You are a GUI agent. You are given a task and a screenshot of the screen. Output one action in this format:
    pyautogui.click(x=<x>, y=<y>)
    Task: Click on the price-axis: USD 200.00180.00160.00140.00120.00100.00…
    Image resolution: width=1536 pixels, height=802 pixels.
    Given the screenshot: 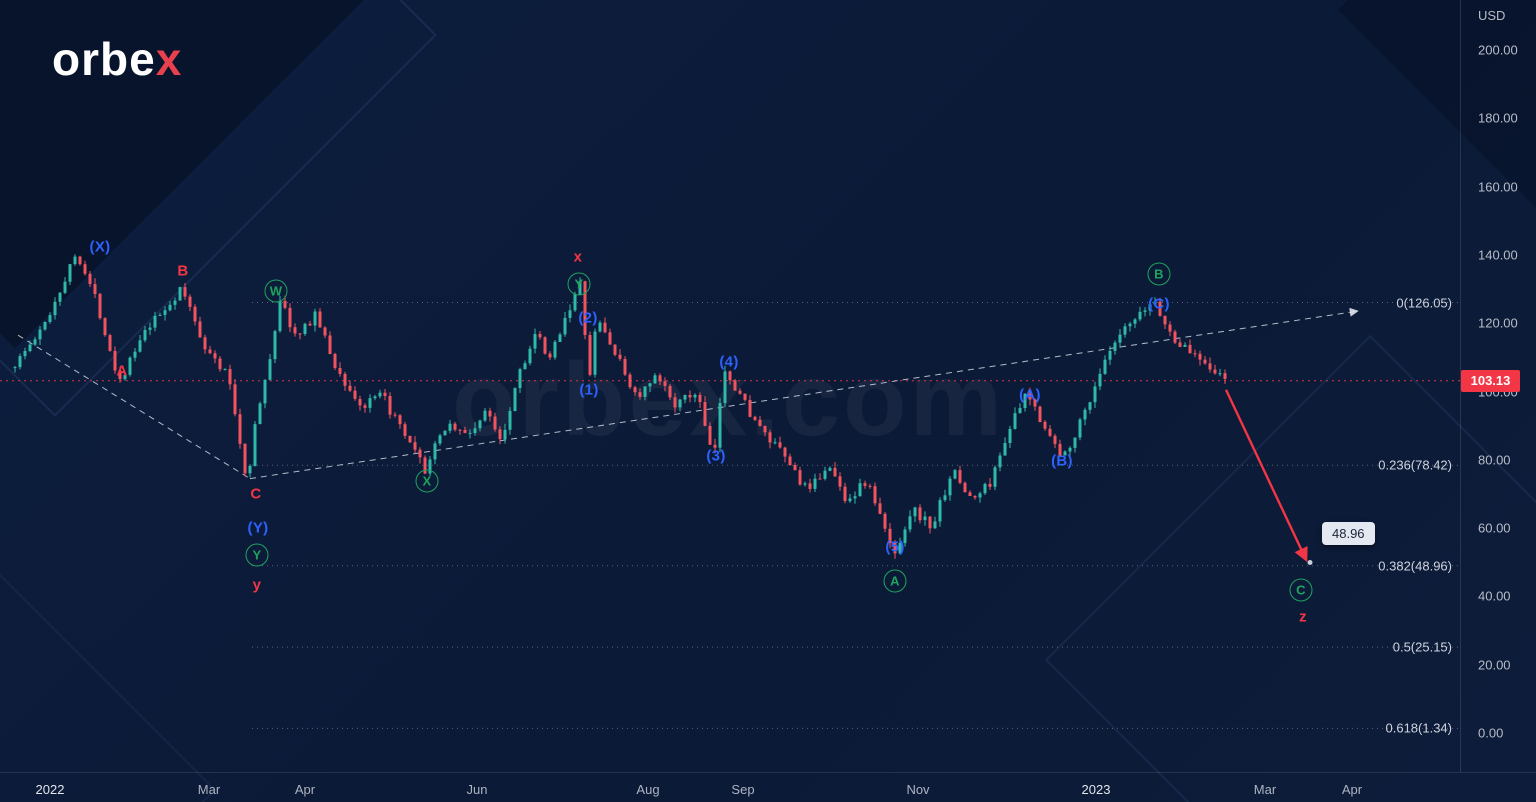 What is the action you would take?
    pyautogui.click(x=1498, y=386)
    